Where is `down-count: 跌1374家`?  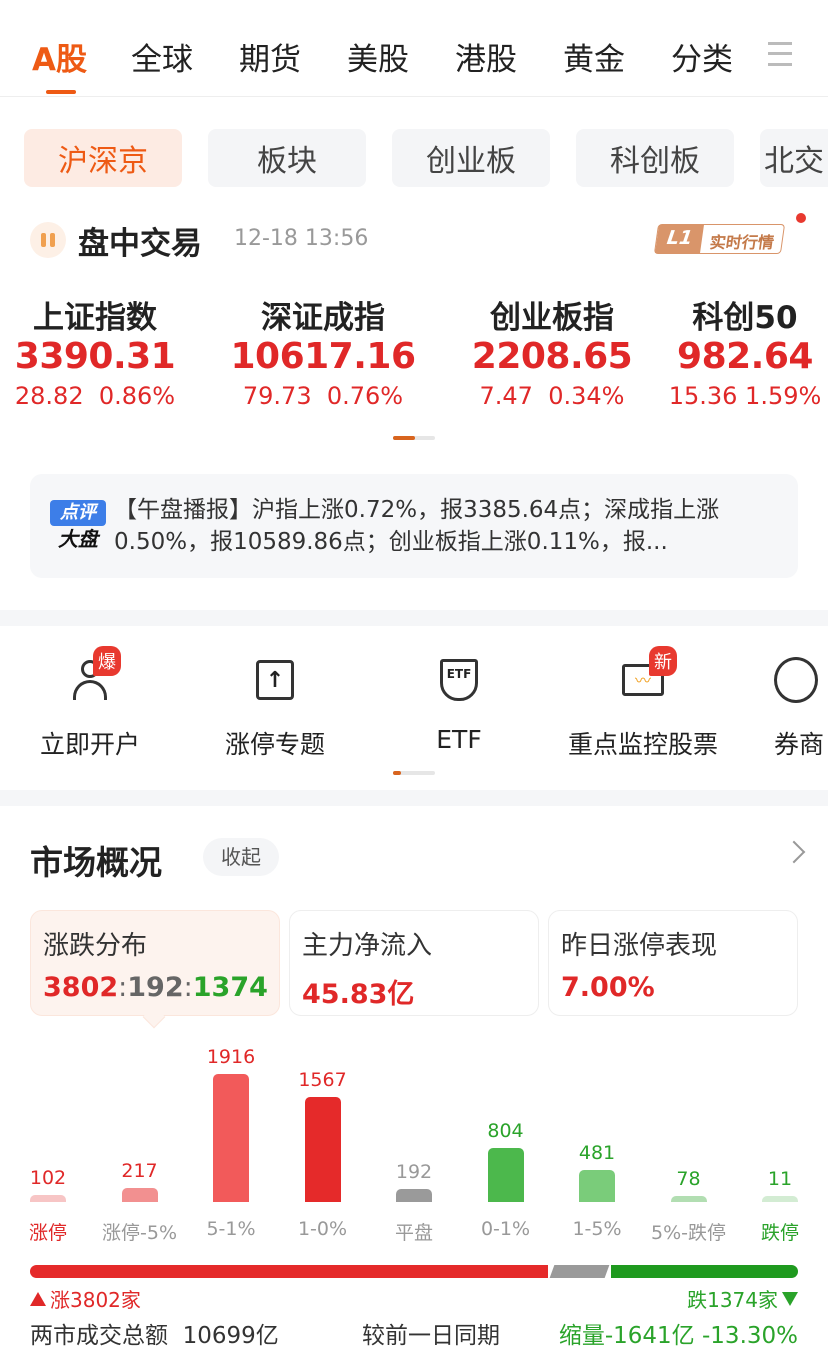 down-count: 跌1374家 is located at coordinates (742, 1298).